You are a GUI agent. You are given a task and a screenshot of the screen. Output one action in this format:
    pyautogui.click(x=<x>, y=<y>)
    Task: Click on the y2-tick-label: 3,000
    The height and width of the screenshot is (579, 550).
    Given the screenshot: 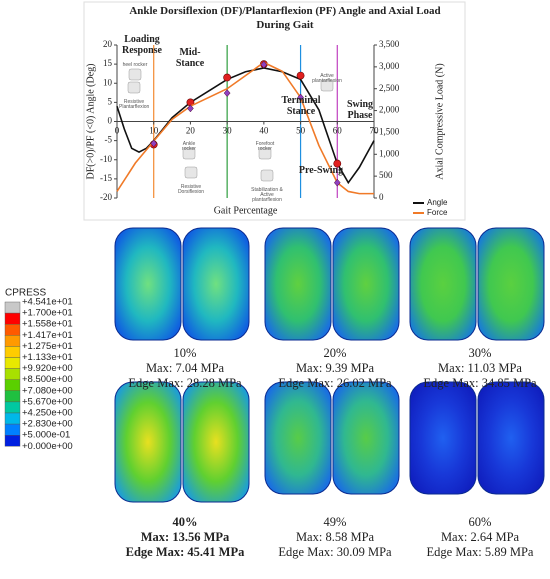 What is the action you would take?
    pyautogui.click(x=389, y=66)
    